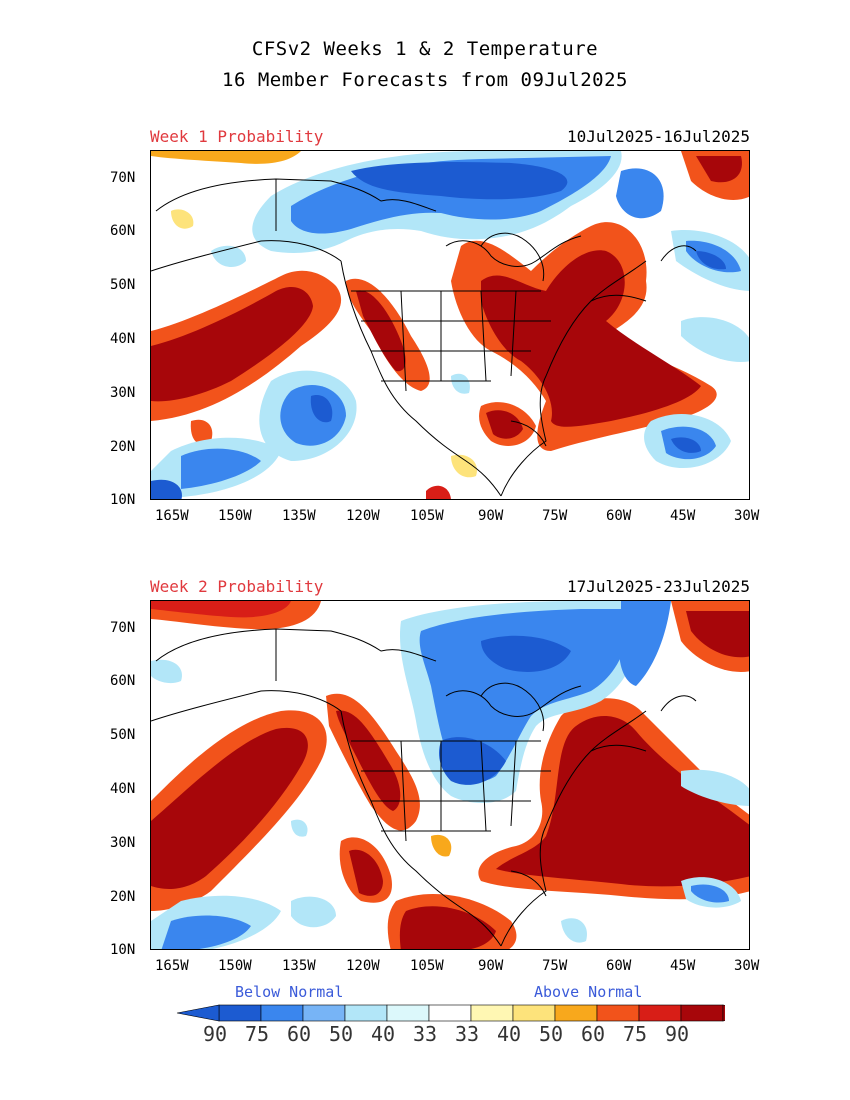 Image resolution: width=850 pixels, height=1100 pixels. I want to click on legend-num-below-90: 90, so click(215, 1034).